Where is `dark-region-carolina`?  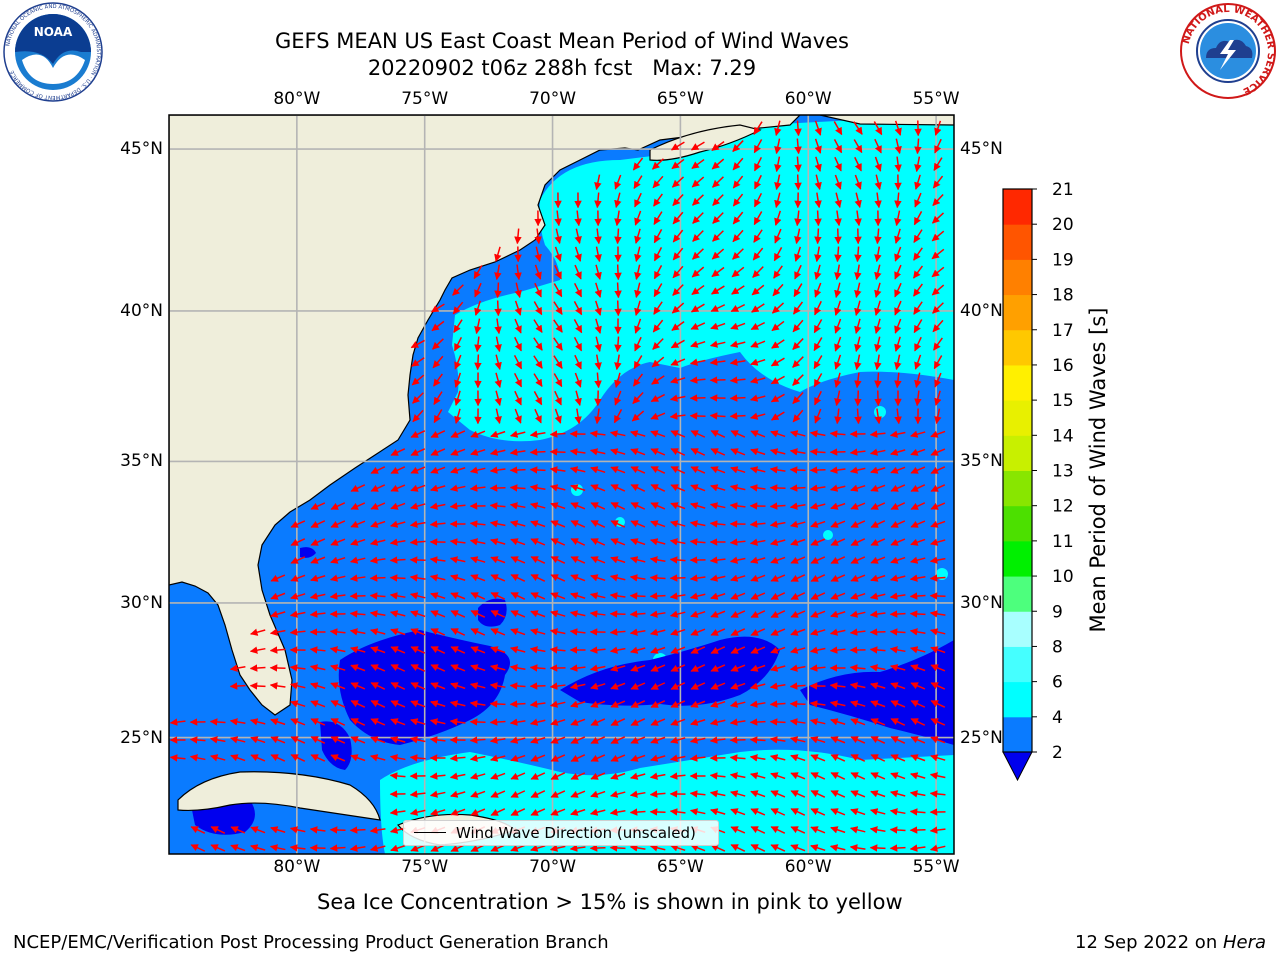
dark-region-carolina is located at coordinates (308, 552).